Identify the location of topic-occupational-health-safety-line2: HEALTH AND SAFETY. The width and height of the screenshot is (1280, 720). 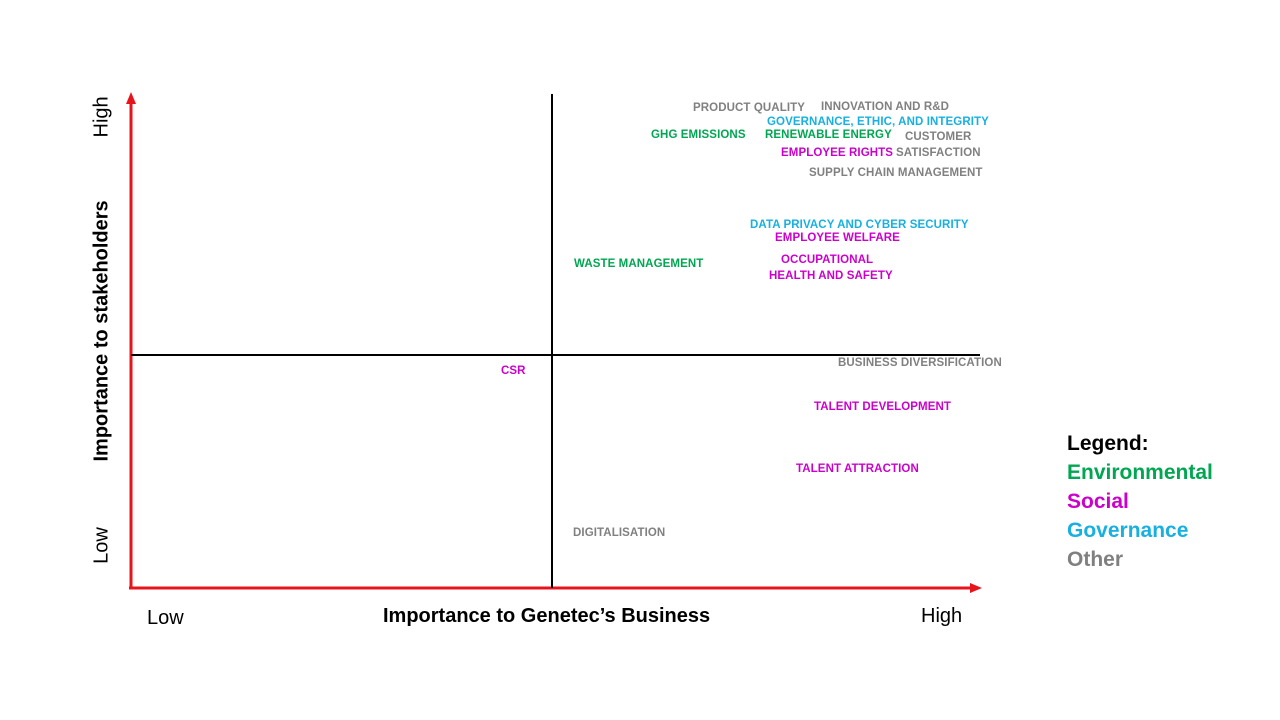
(831, 276).